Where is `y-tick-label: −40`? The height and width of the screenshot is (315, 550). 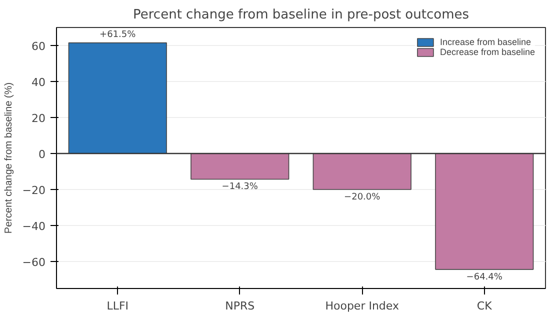 y-tick-label: −40 is located at coordinates (34, 226).